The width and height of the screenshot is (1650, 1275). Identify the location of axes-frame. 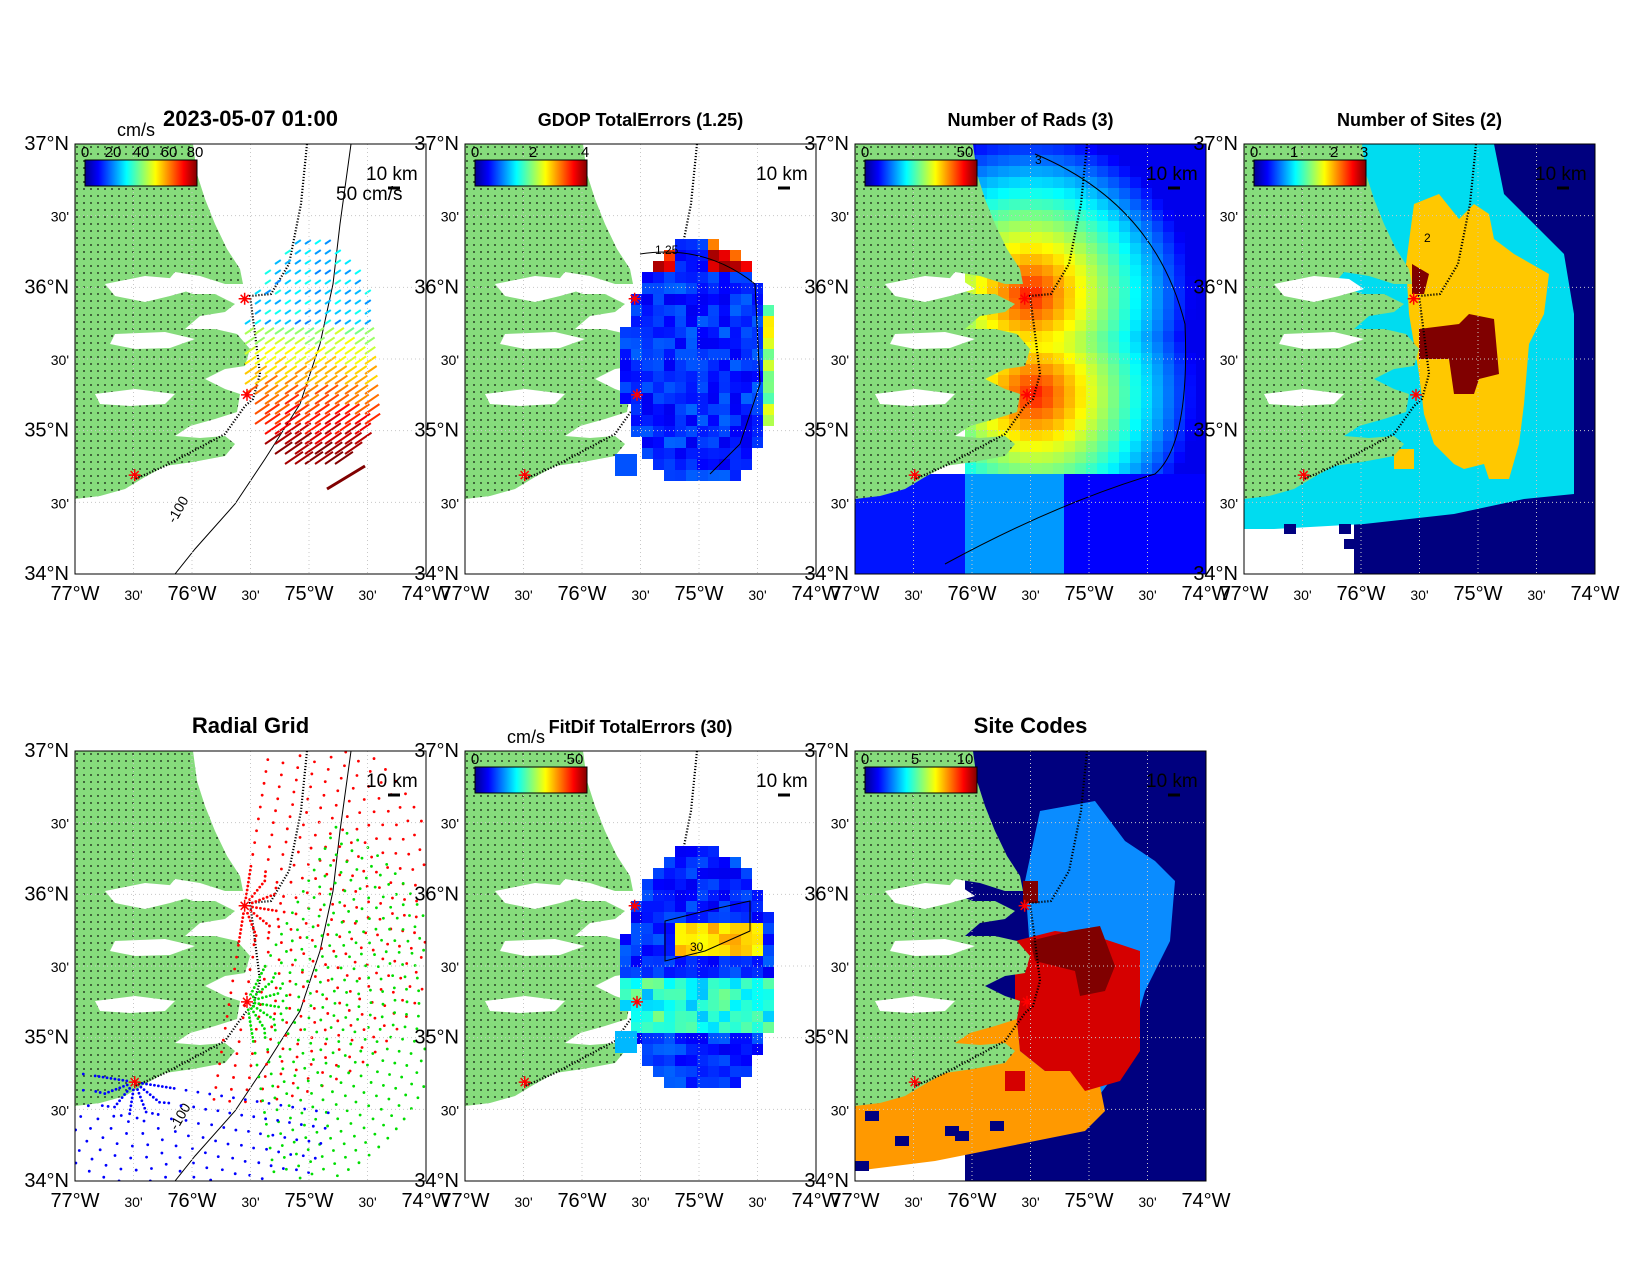
(250, 966).